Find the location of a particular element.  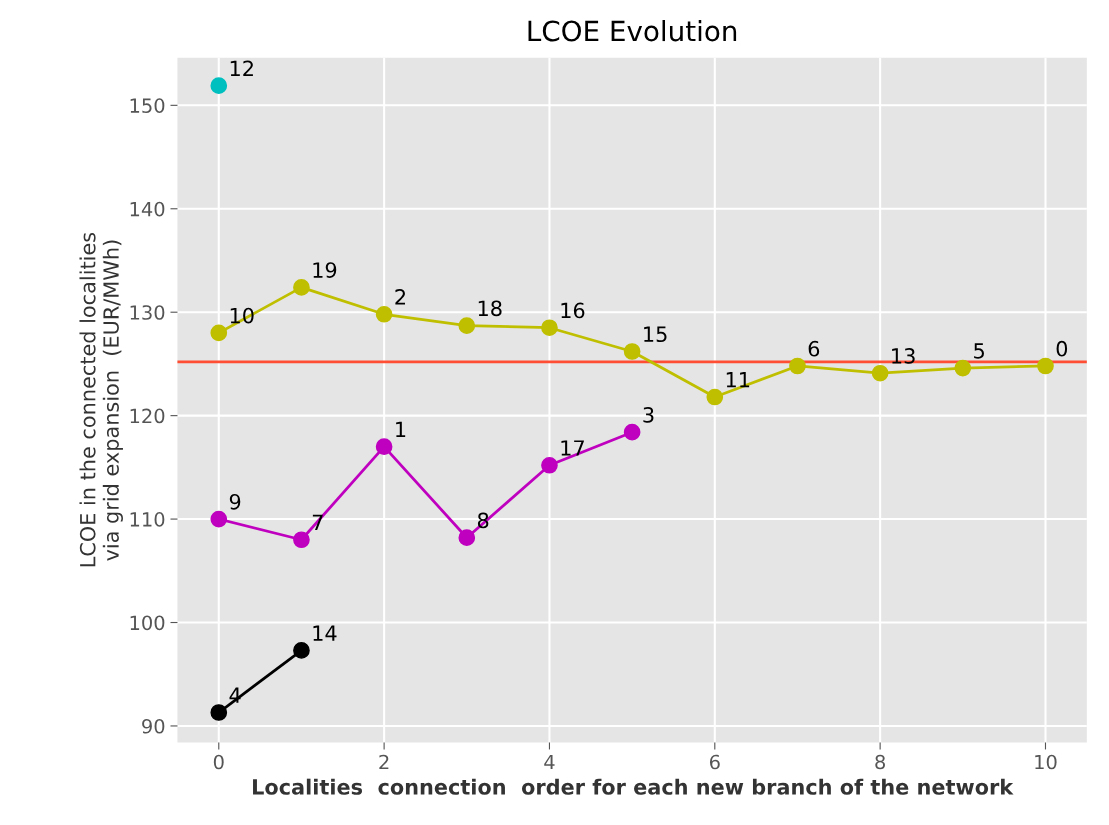

annotation: 12 is located at coordinates (241, 68).